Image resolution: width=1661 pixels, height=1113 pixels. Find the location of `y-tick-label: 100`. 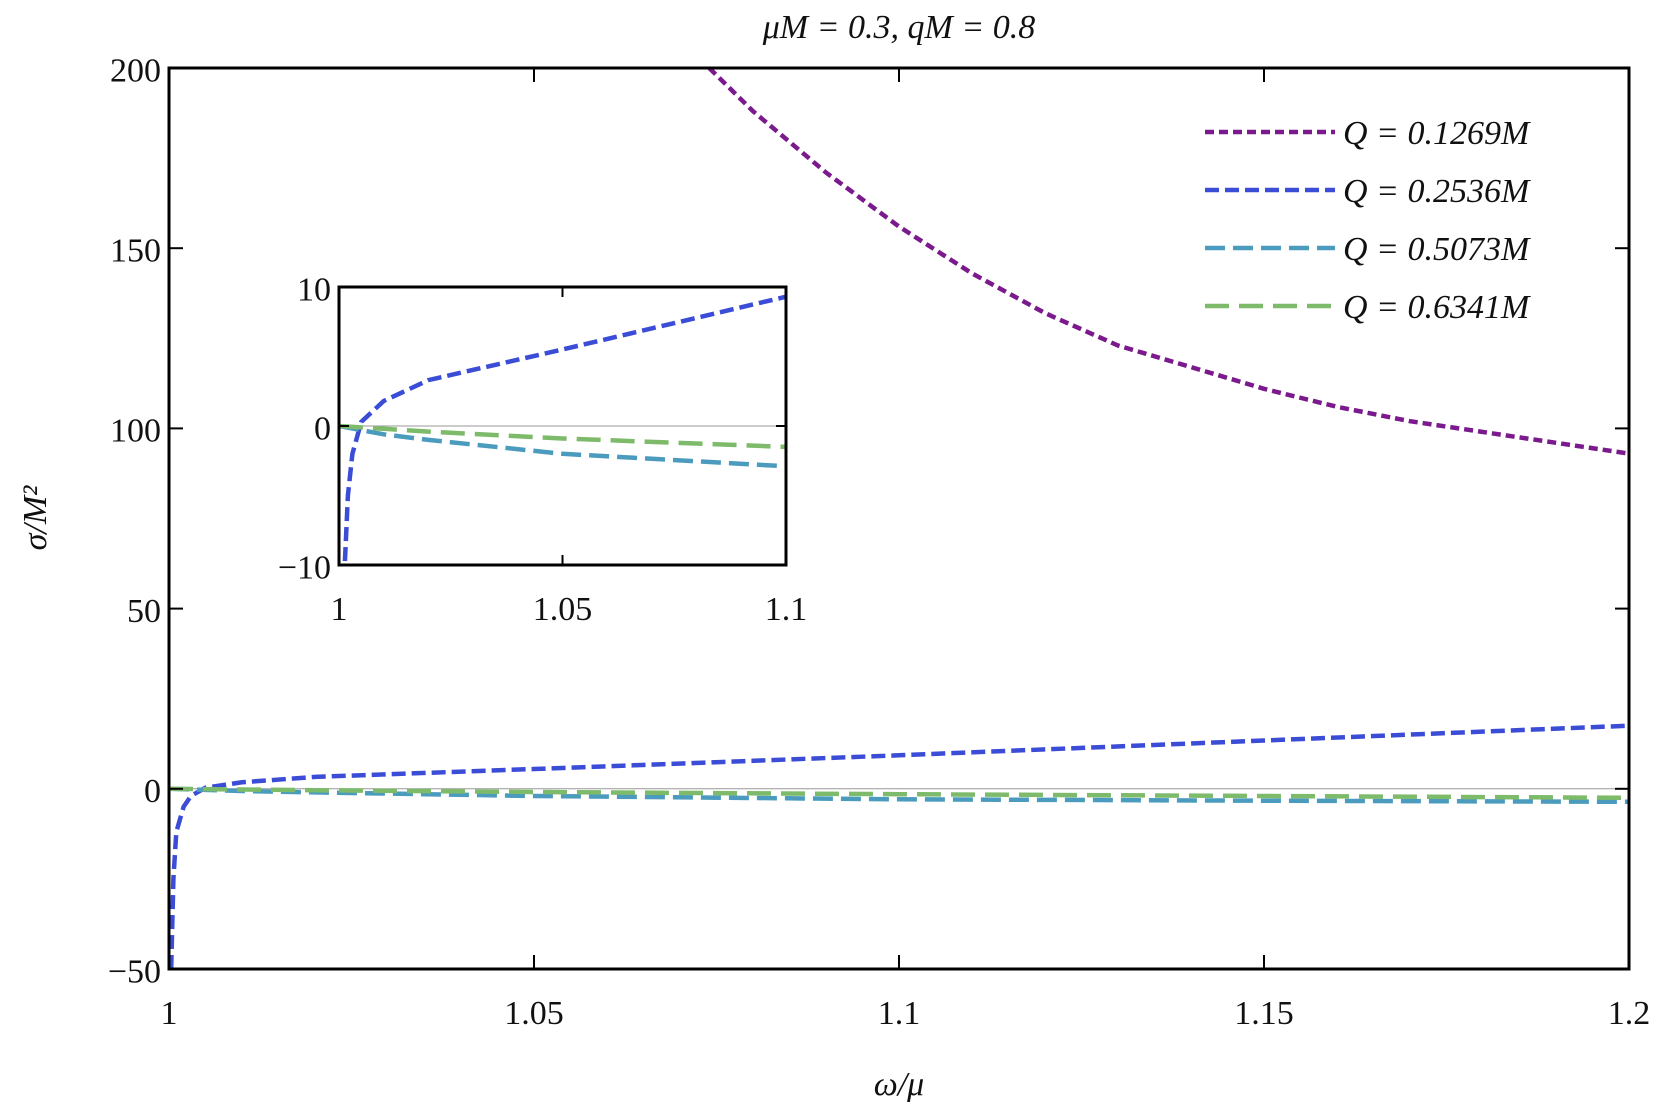

y-tick-label: 100 is located at coordinates (135, 431).